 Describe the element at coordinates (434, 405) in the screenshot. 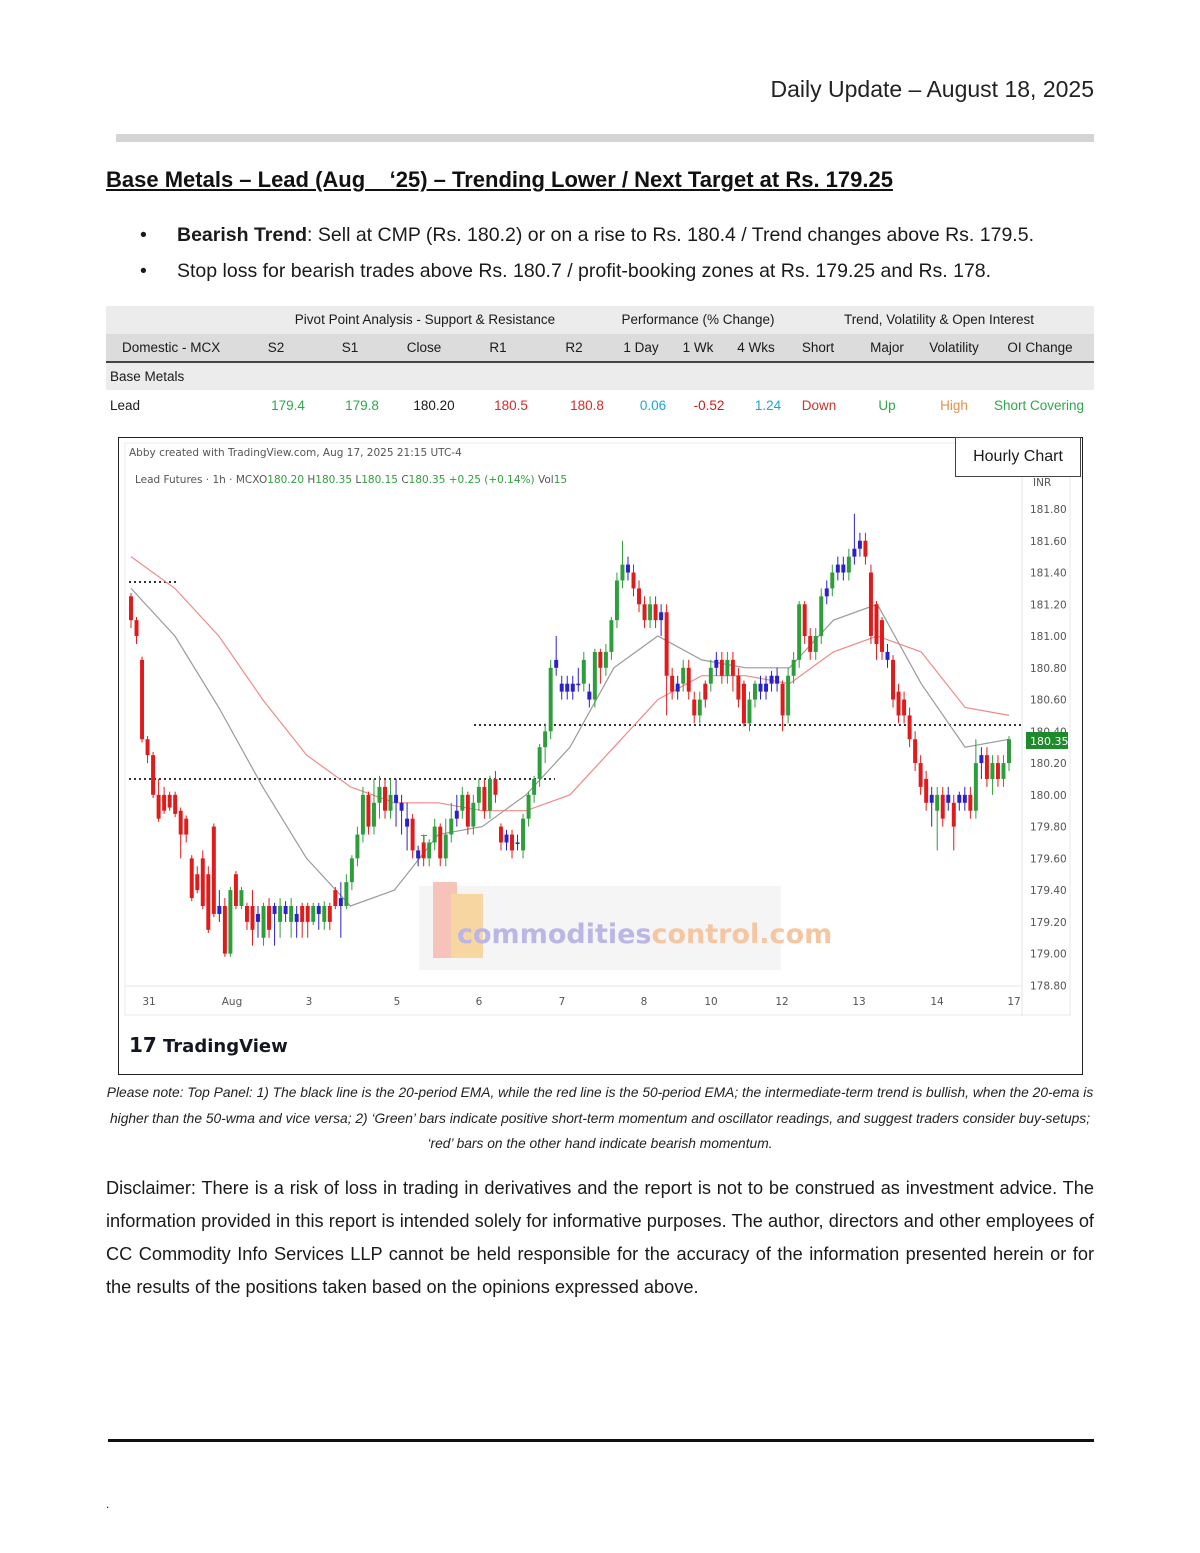

I see `cell-close: 180.20` at that location.